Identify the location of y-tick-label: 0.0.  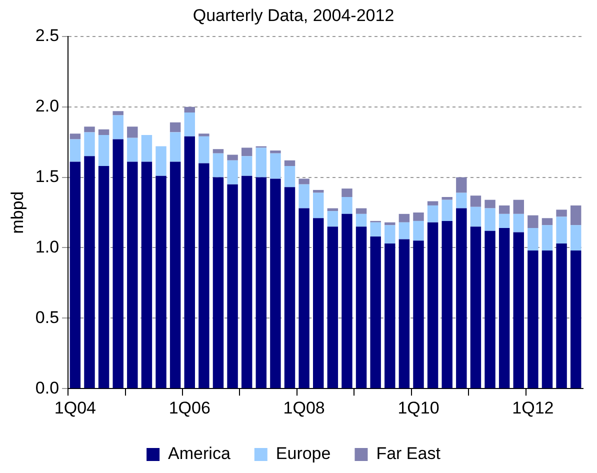
(47, 388).